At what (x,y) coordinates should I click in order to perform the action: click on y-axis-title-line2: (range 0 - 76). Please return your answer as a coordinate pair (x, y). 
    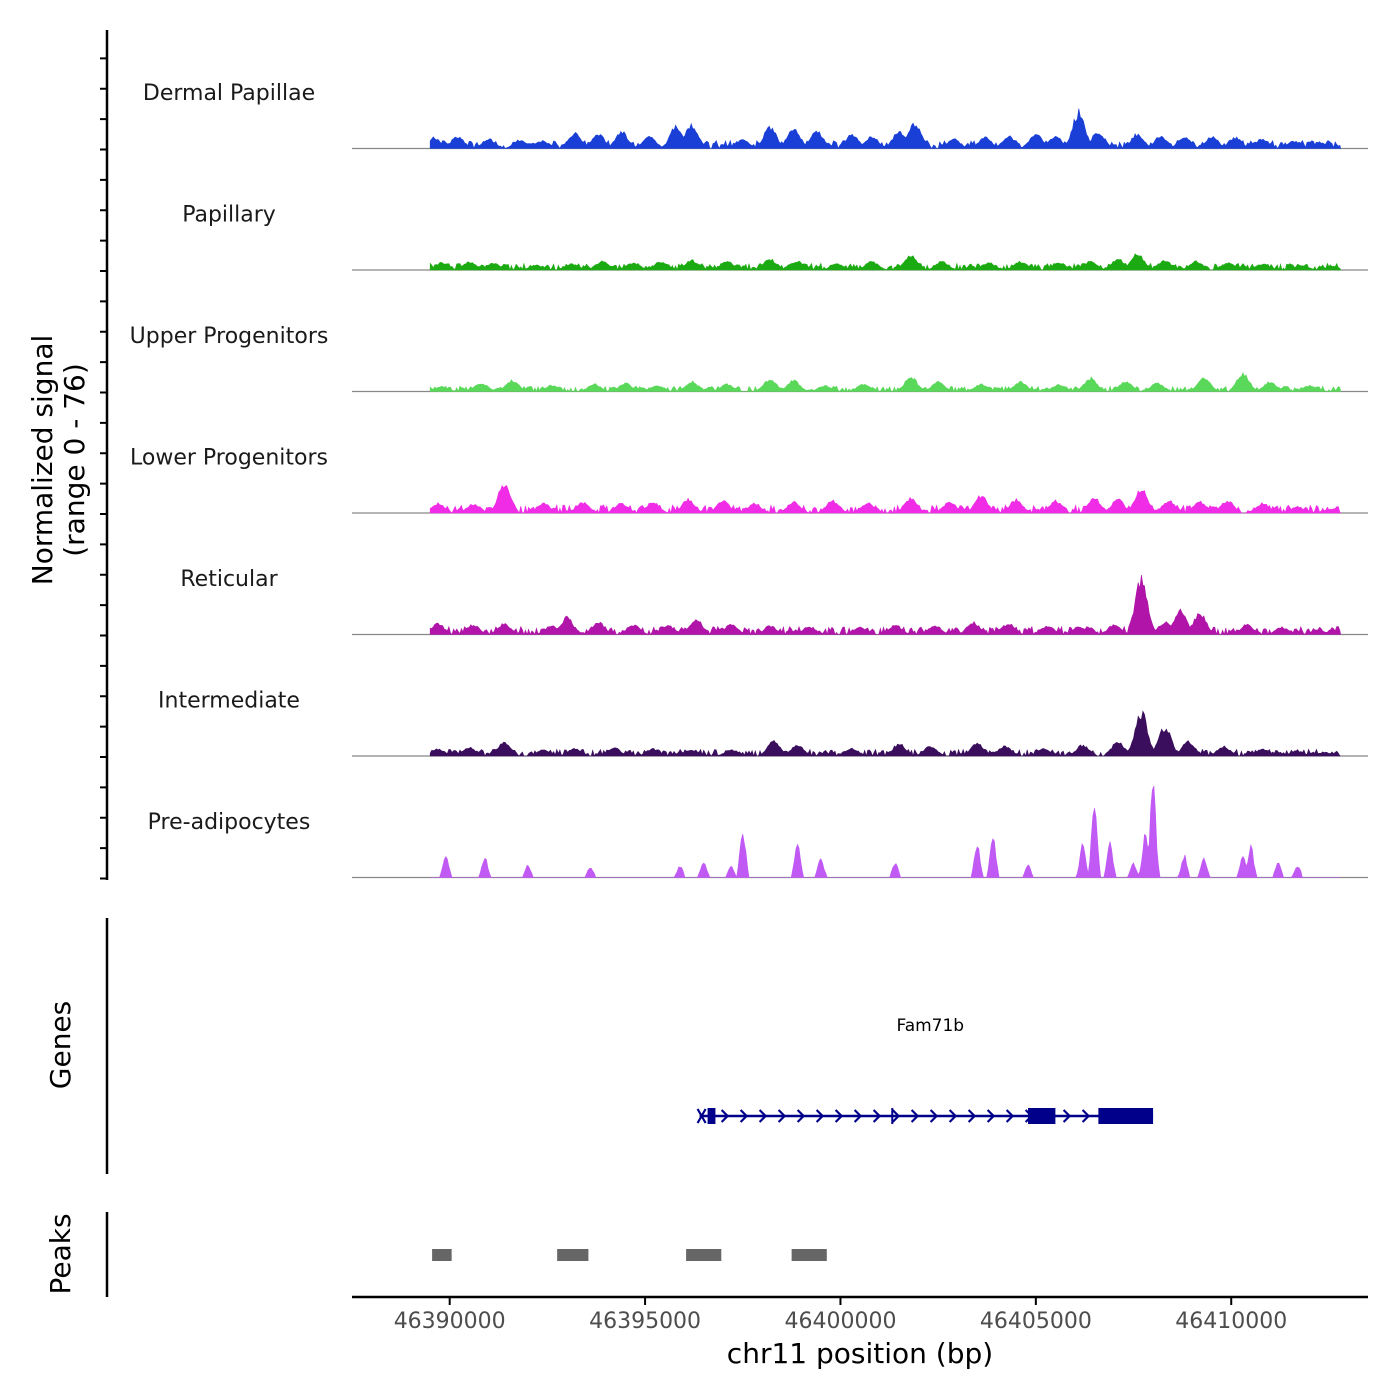
    Looking at the image, I should click on (74, 460).